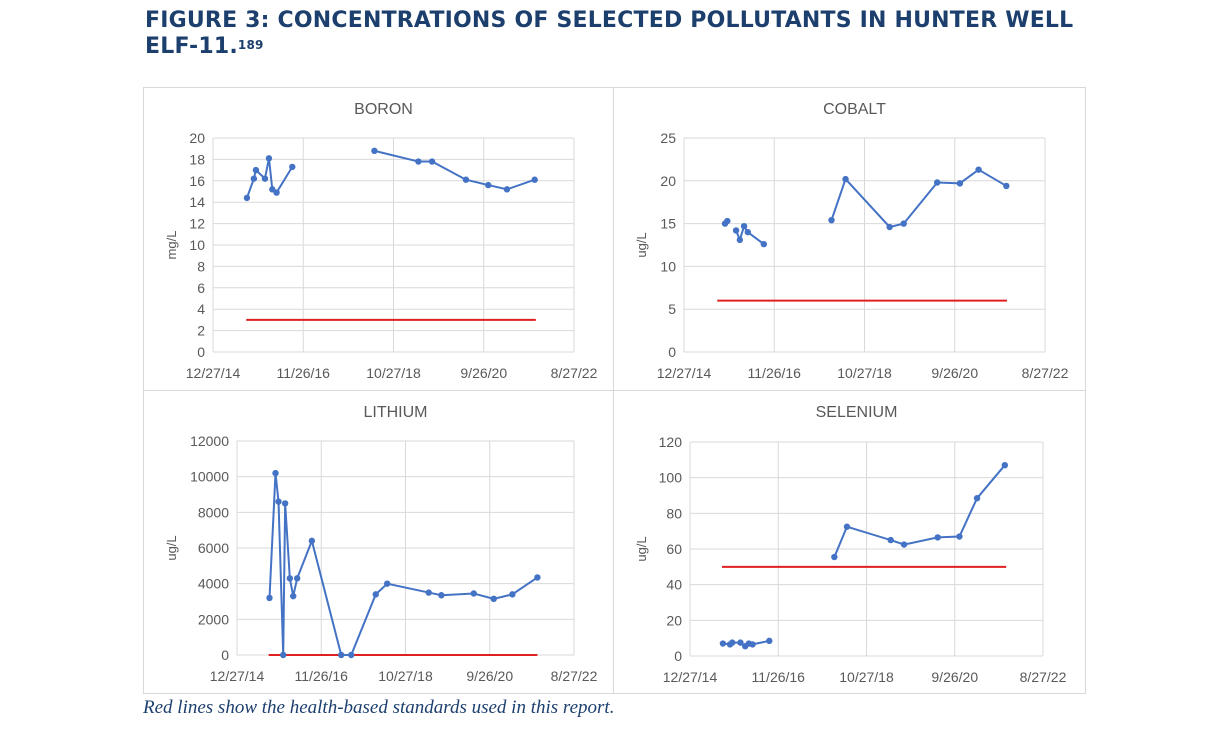 This screenshot has height=737, width=1228. Describe the element at coordinates (213, 619) in the screenshot. I see `y-tick-label: 2000` at that location.